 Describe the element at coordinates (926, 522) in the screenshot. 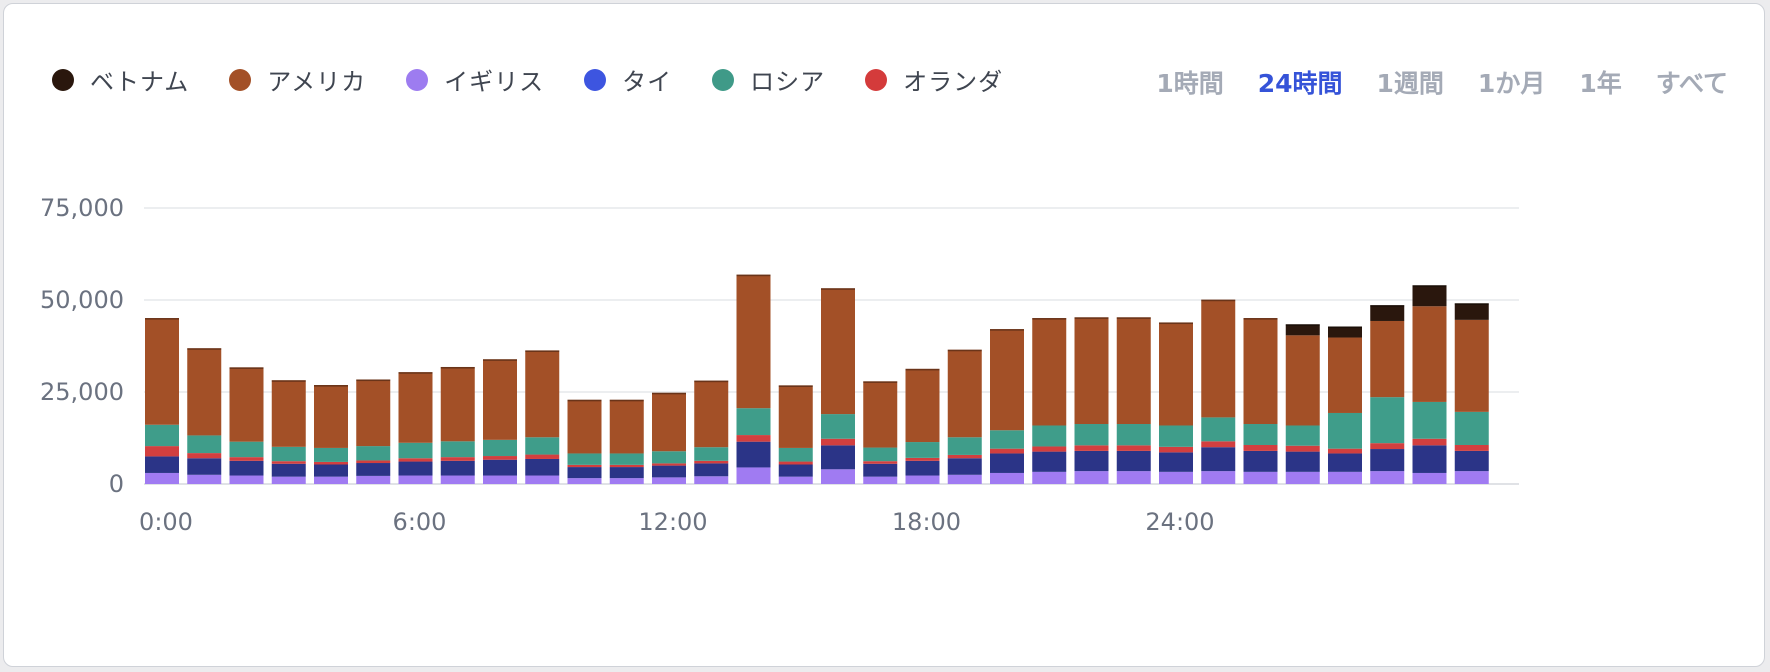

I see `x-tick-label: 18:00` at that location.